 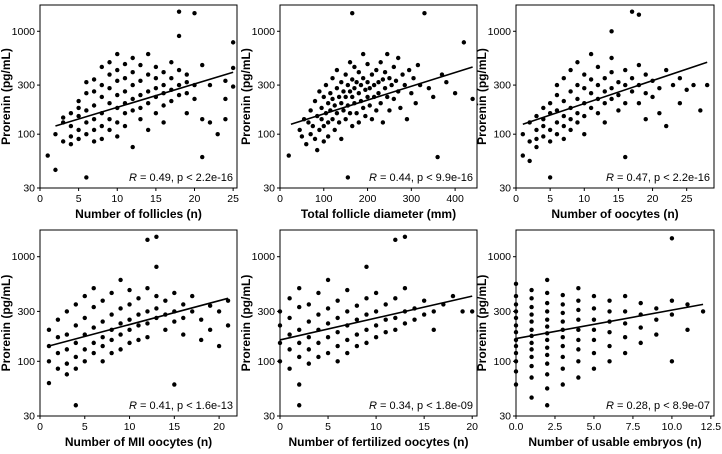 What do you see at coordinates (584, 199) in the screenshot?
I see `x-tick-label: 10` at bounding box center [584, 199].